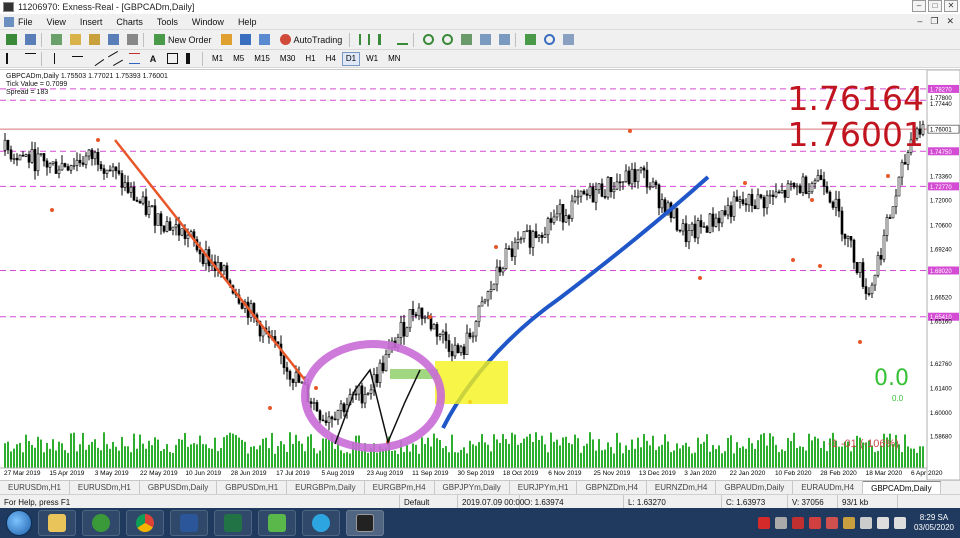  What do you see at coordinates (233, 523) in the screenshot?
I see `taskbar-excel` at bounding box center [233, 523].